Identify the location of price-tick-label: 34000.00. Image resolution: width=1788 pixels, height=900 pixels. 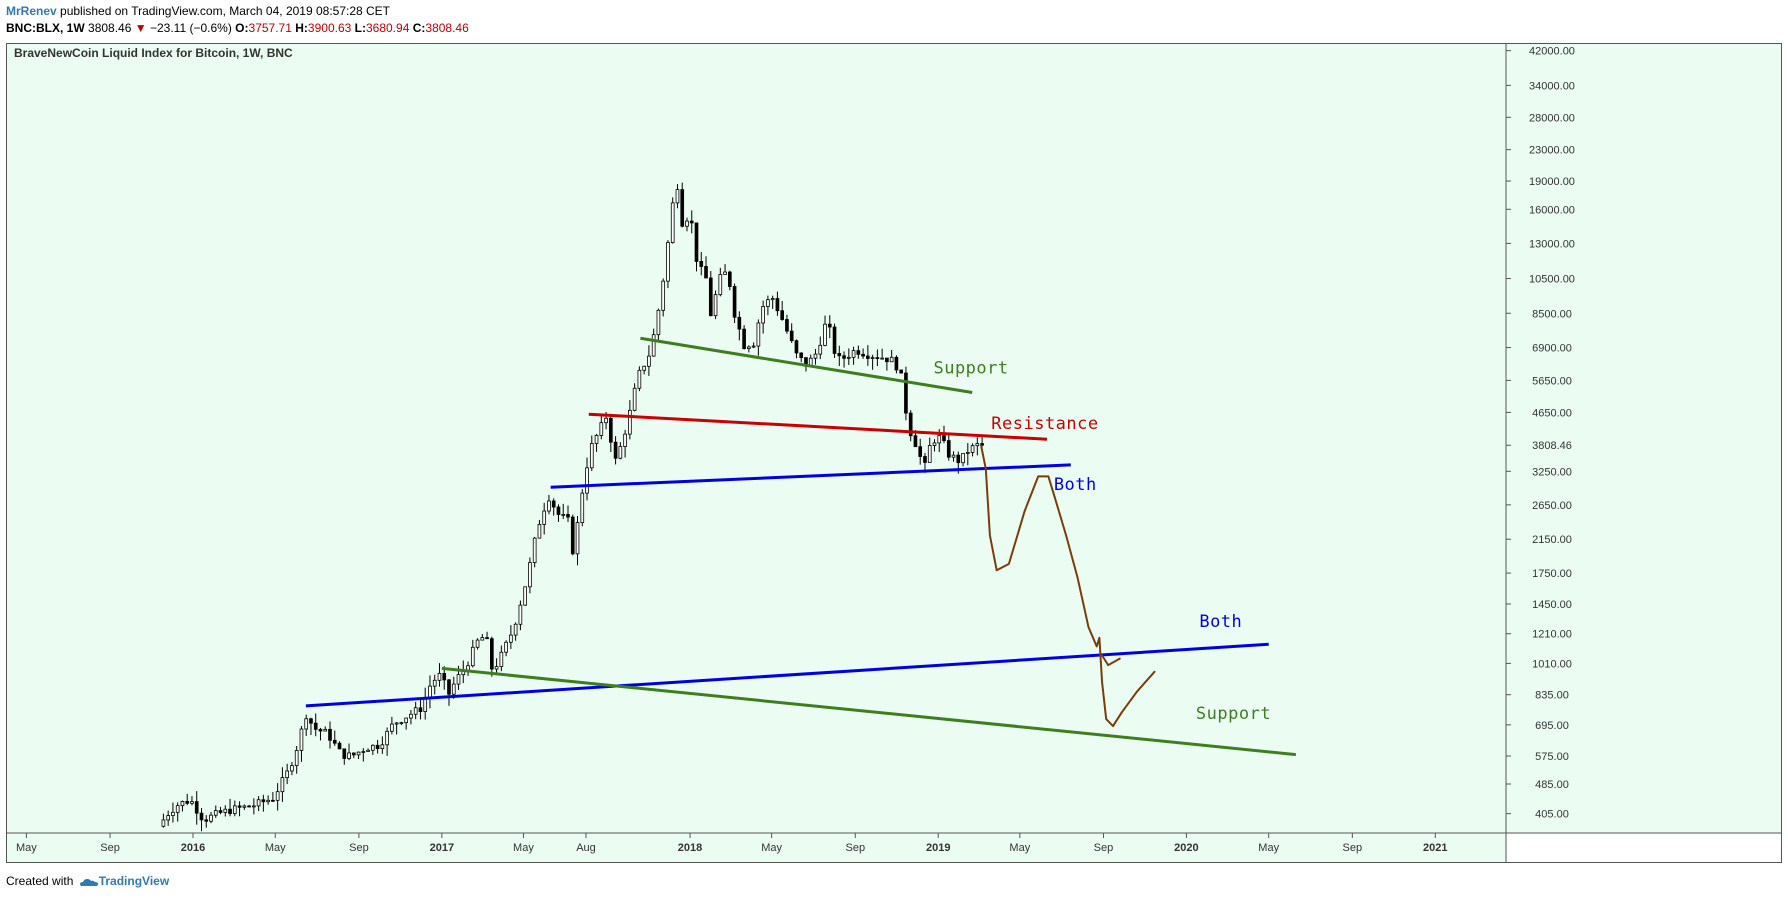
(1552, 86).